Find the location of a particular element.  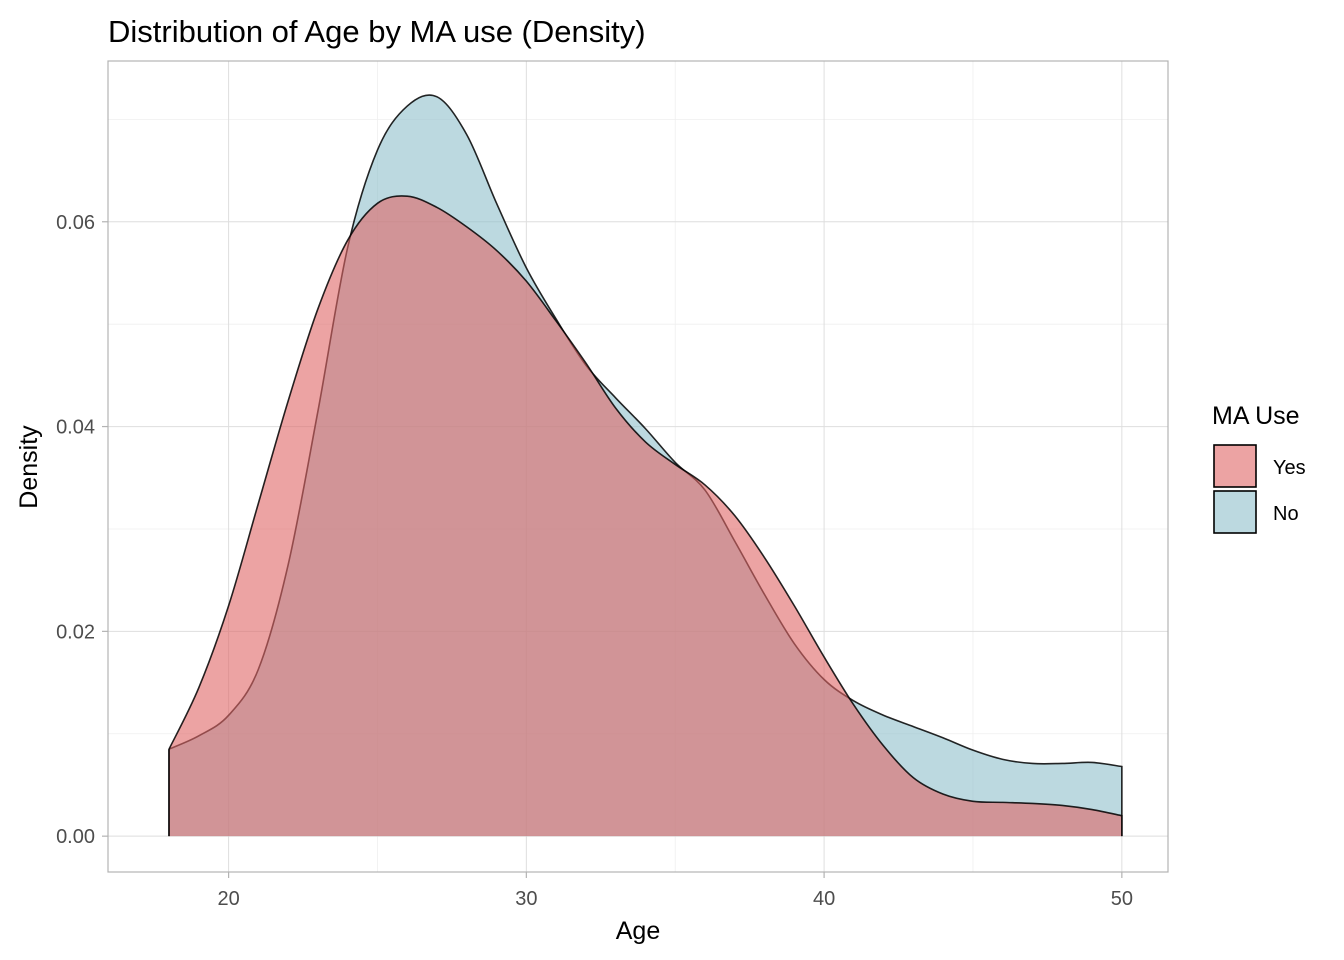

x-tick-label: 40 is located at coordinates (824, 899).